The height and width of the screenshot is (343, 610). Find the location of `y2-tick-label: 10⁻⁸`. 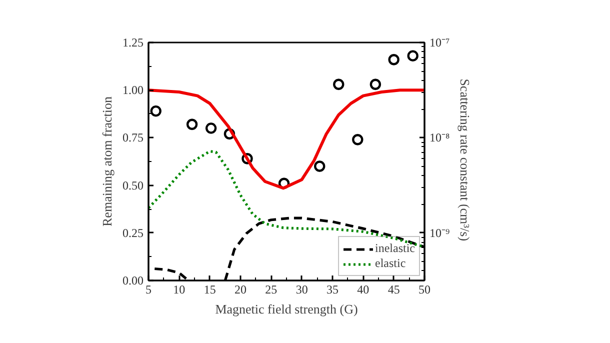

y2-tick-label: 10⁻⁸ is located at coordinates (440, 137).